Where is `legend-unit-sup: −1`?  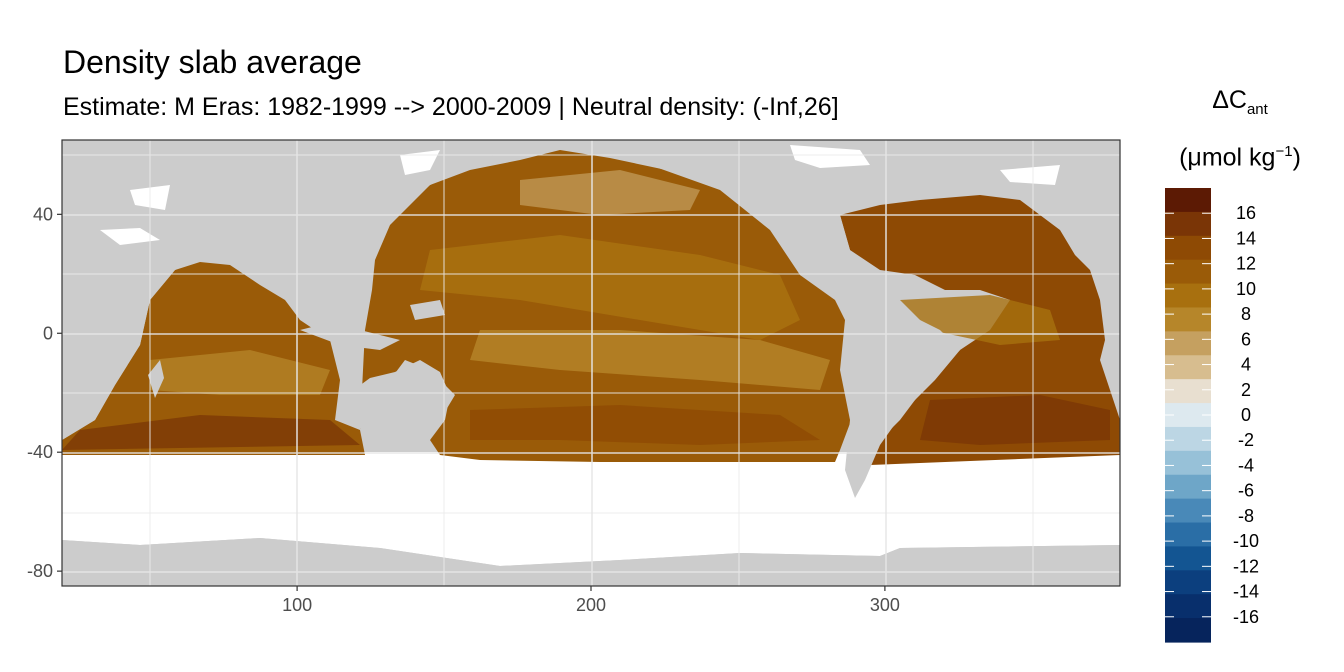
legend-unit-sup: −1 is located at coordinates (1284, 151).